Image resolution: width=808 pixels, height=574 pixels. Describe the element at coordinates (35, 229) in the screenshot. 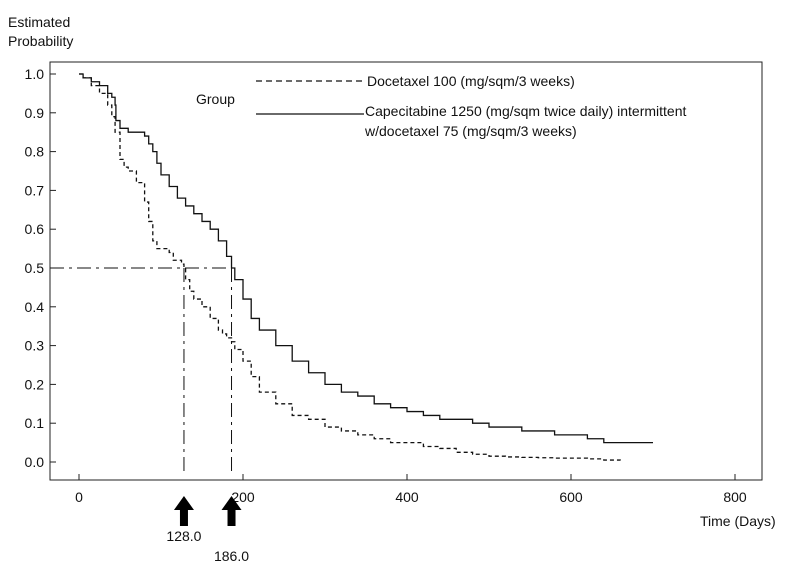

I see `y-tick-label: 0.6` at that location.